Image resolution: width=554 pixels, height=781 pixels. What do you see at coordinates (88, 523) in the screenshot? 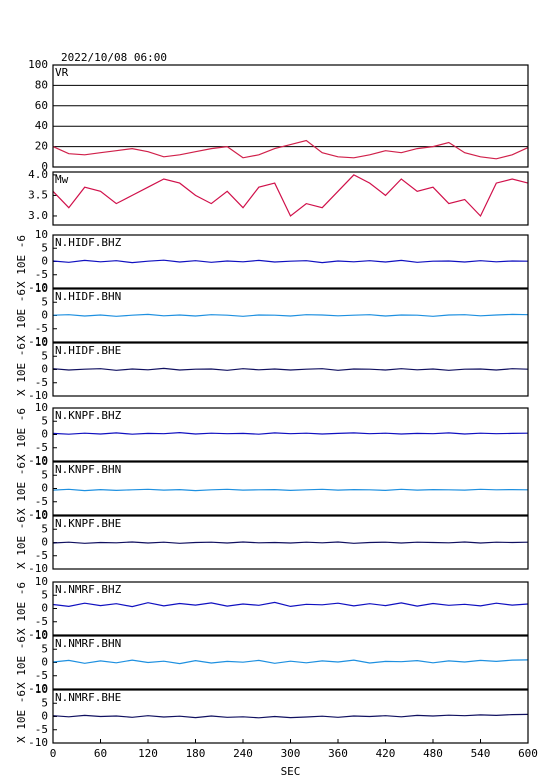
I see `panel-label: N.KNPF.BHE` at bounding box center [88, 523].